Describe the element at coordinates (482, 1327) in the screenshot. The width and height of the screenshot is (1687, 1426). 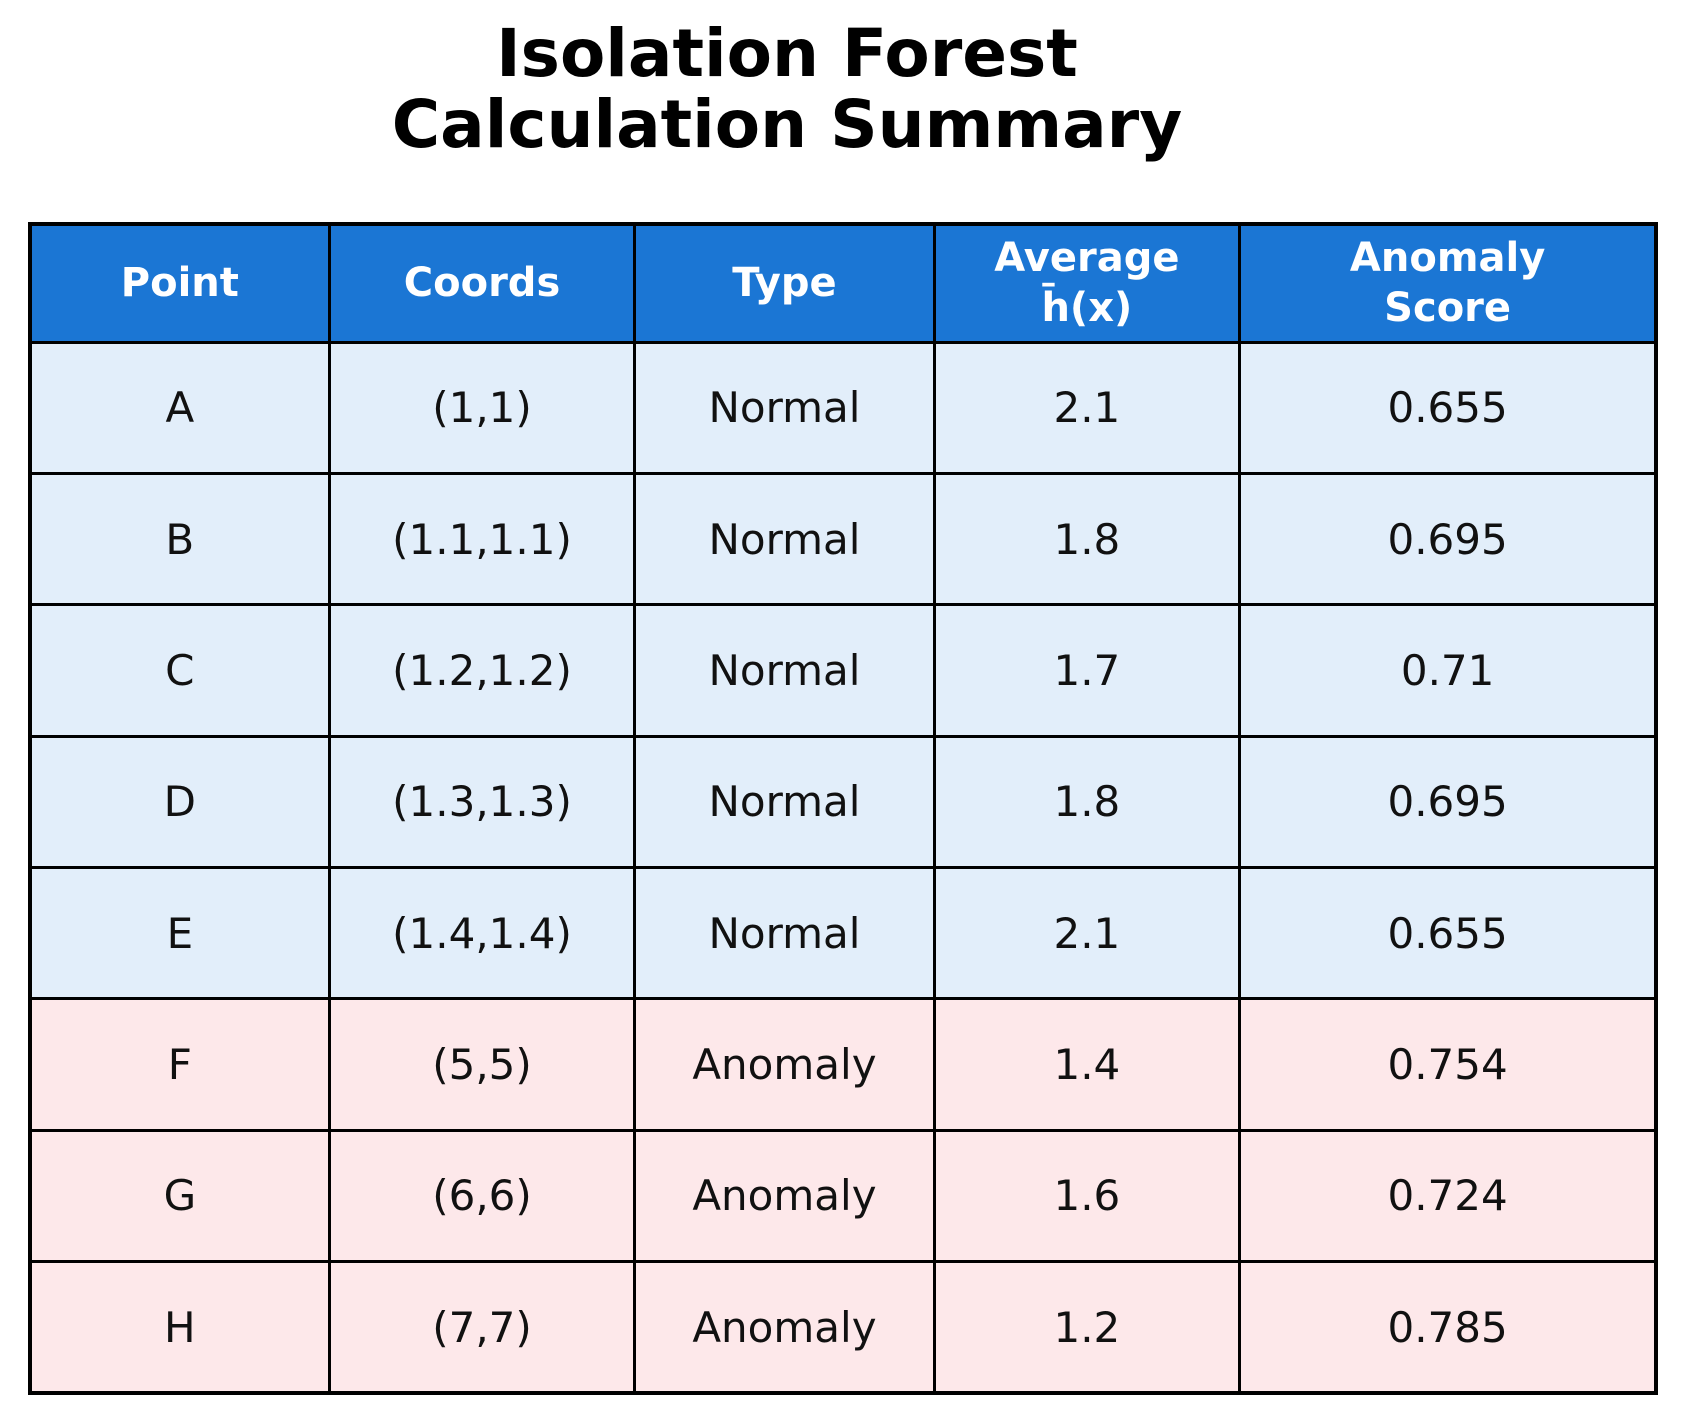
I see `cell-coords: (7,7)` at that location.